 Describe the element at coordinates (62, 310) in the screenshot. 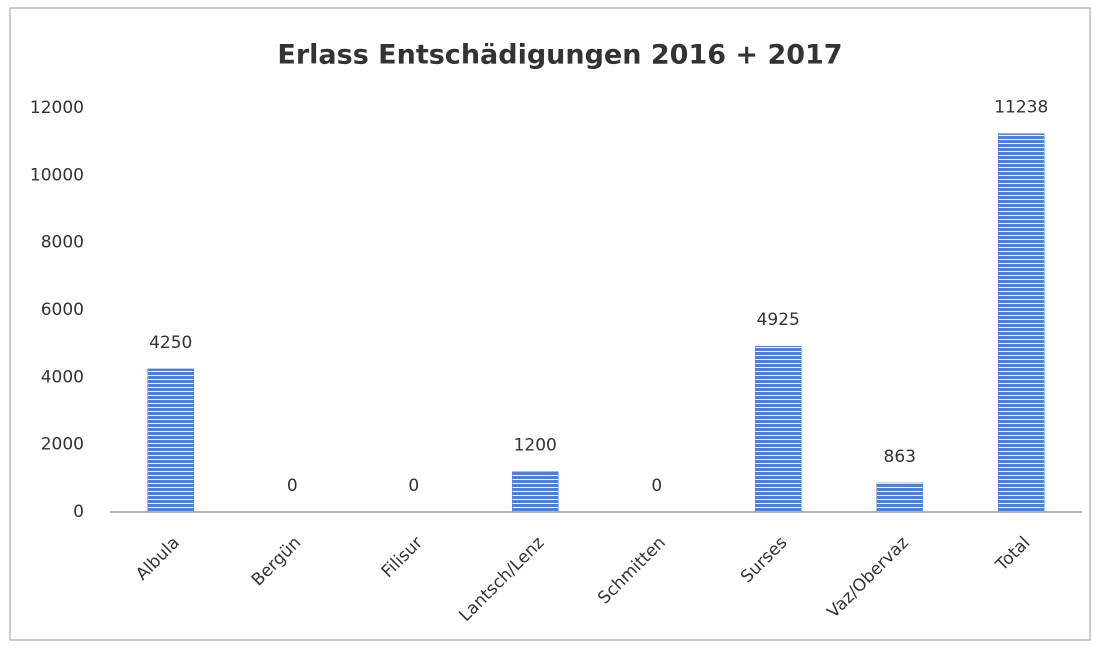

I see `y-tick-label: 6000` at that location.